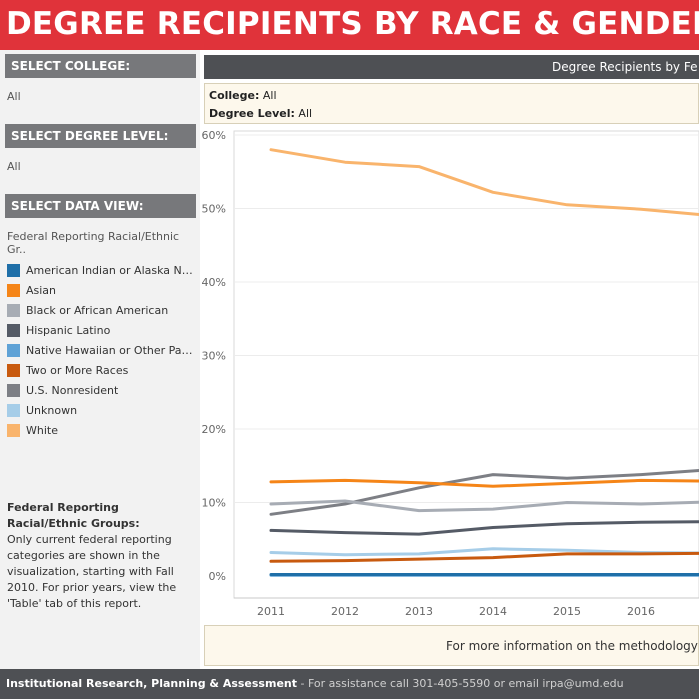 This screenshot has width=699, height=699. I want to click on select-college-value: All, so click(14, 96).